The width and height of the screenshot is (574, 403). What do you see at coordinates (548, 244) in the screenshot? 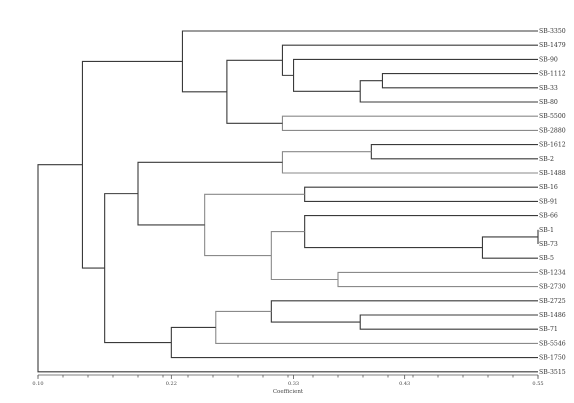
I see `leaf-label: SB-73` at bounding box center [548, 244].